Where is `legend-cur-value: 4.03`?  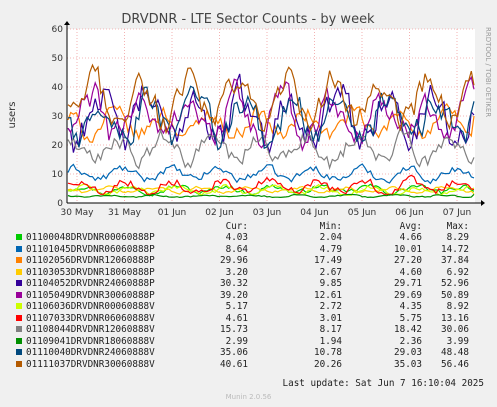 legend-cur-value: 4.03 is located at coordinates (236, 237).